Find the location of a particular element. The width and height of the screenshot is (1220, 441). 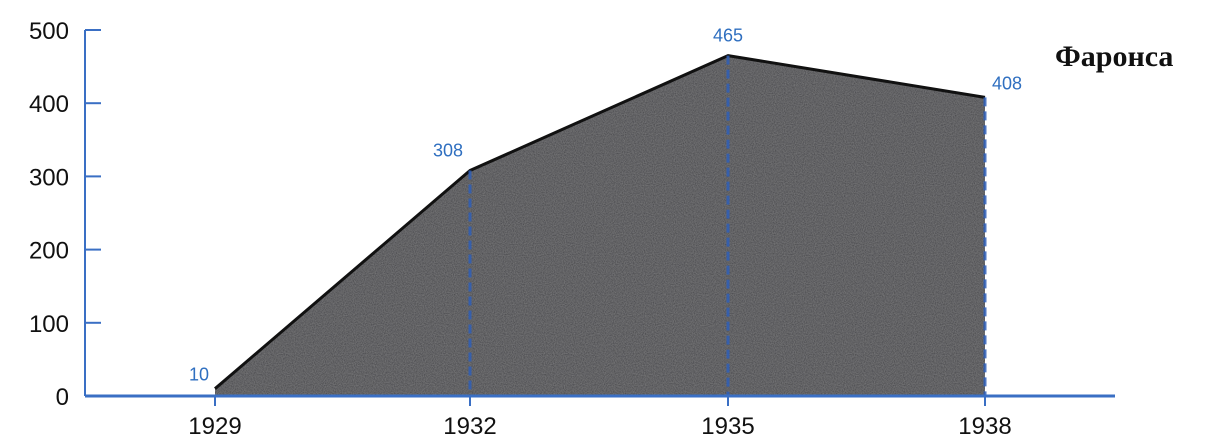

series-name-label: Фаронса is located at coordinates (1114, 56).